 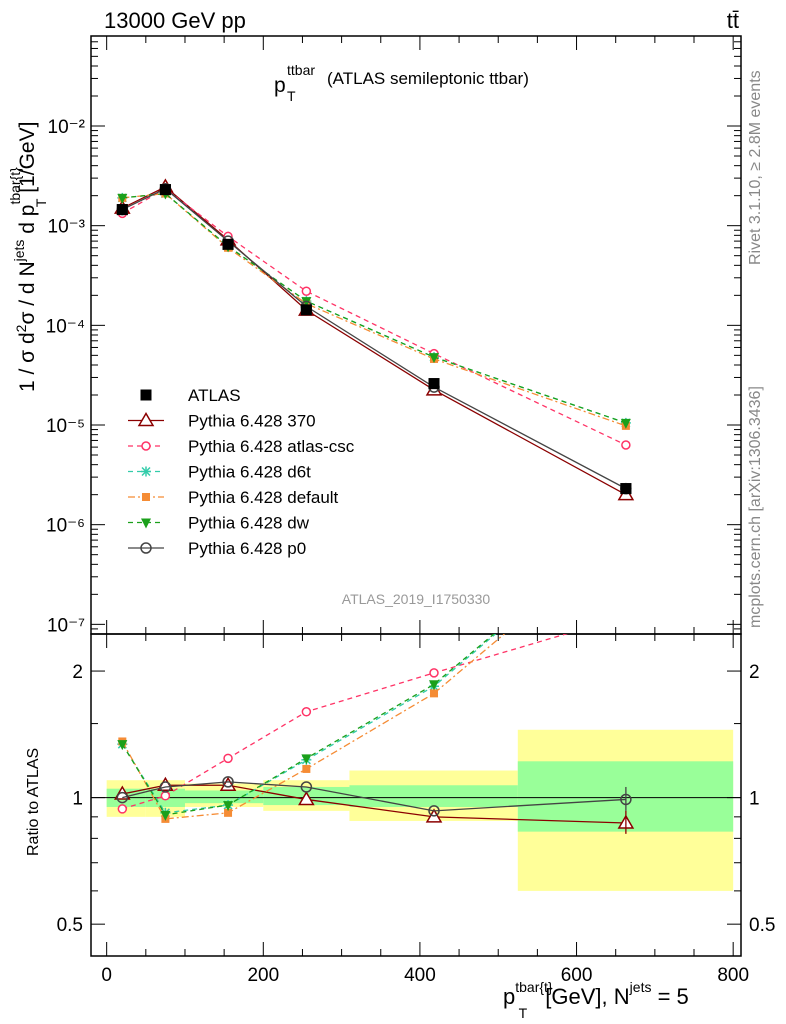 I want to click on ratio-xtick-label: 400, so click(x=420, y=975).